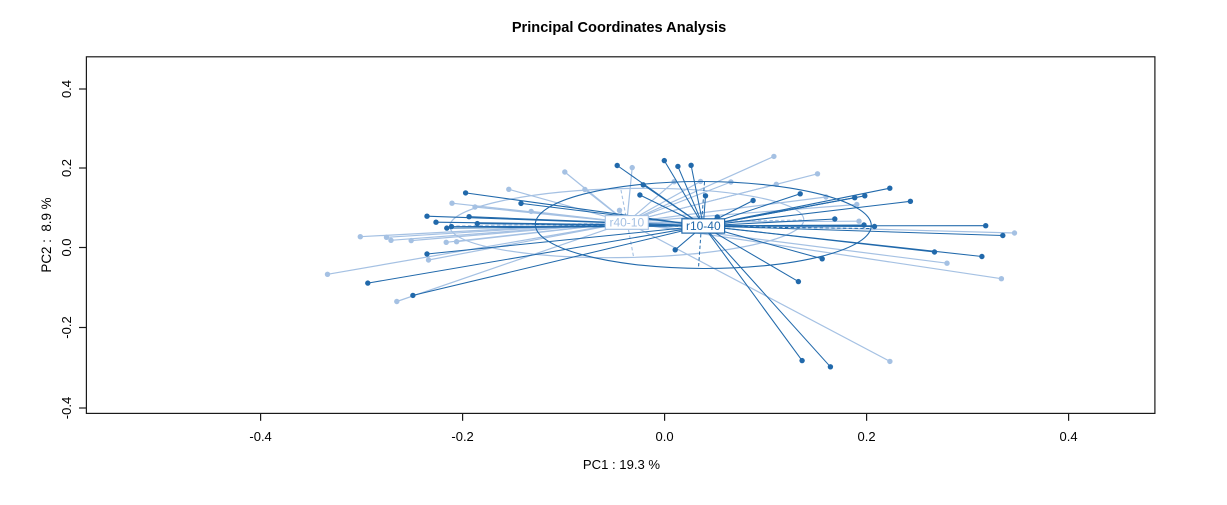  Describe the element at coordinates (46, 234) in the screenshot. I see `svg-text: PC2 : 8.9 %` at that location.